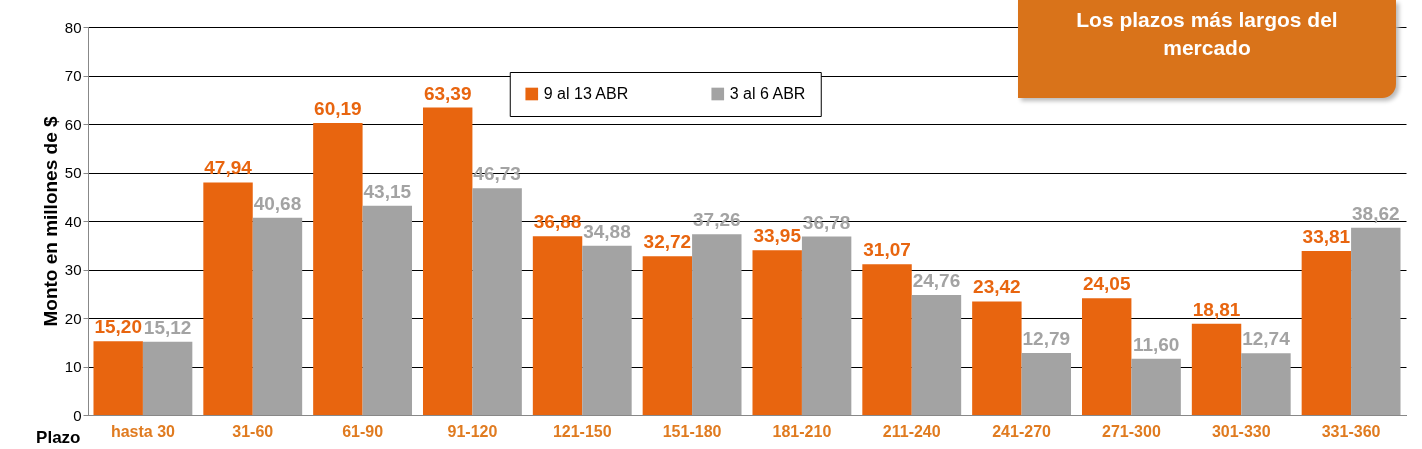 This screenshot has height=449, width=1422. I want to click on y-tick-label: 80, so click(73, 27).